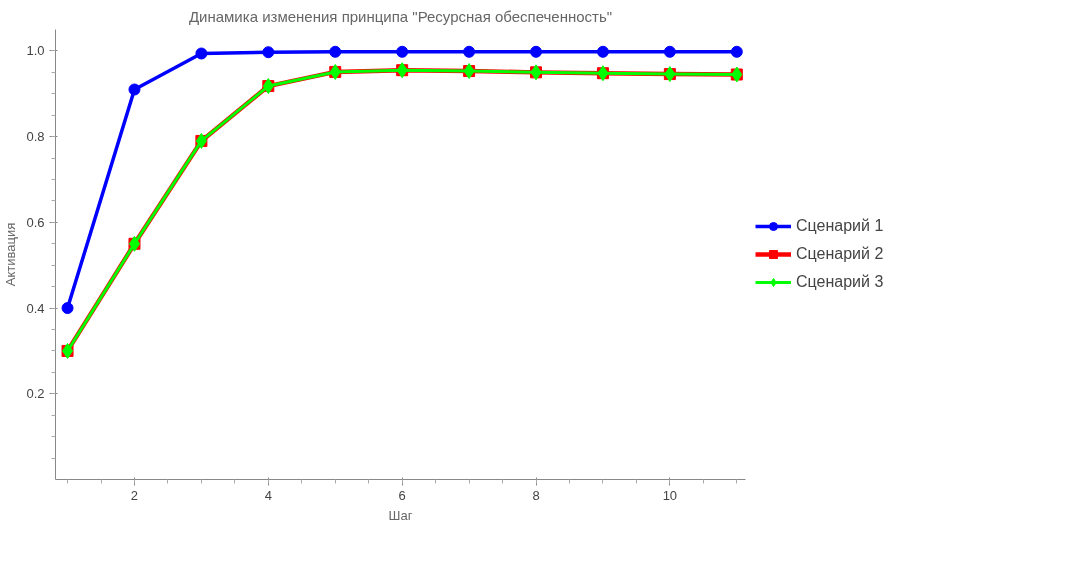 The height and width of the screenshot is (581, 1066). Describe the element at coordinates (134, 495) in the screenshot. I see `x-tick-label: 2` at that location.